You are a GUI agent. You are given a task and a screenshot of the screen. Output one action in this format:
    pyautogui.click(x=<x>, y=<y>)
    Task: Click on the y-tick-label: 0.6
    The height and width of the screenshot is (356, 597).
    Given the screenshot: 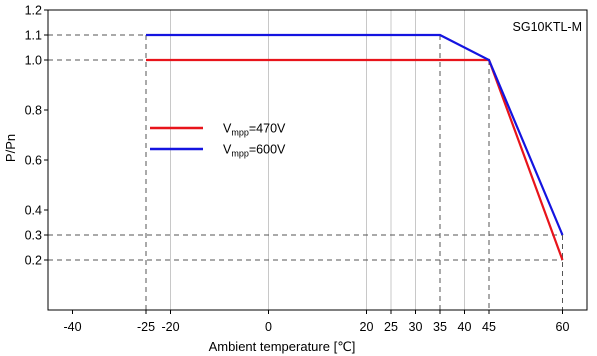 What is the action you would take?
    pyautogui.click(x=33, y=161)
    